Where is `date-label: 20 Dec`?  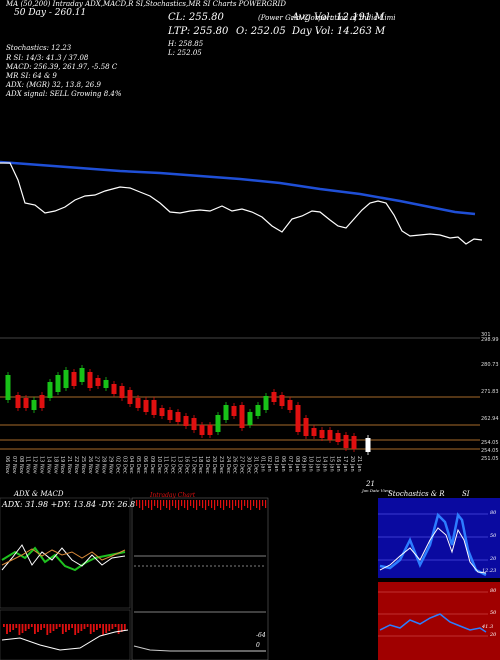
date-label: 20 Dec is located at coordinates (214, 465).